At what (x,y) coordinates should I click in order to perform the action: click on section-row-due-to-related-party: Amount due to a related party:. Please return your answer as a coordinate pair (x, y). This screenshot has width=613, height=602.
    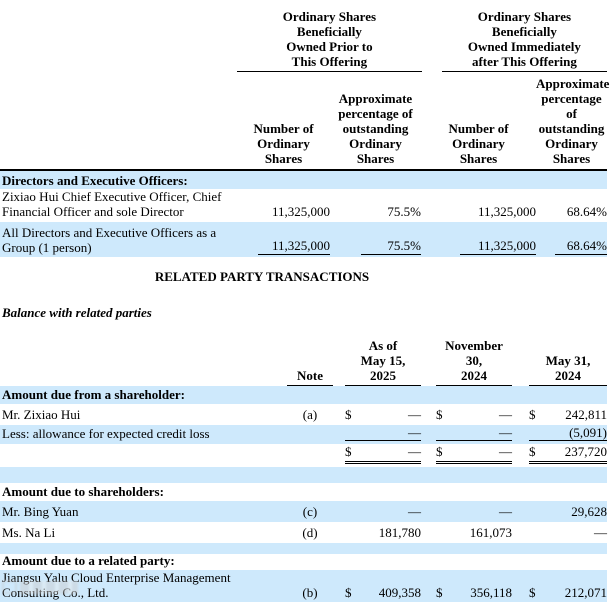
    Looking at the image, I should click on (88, 560).